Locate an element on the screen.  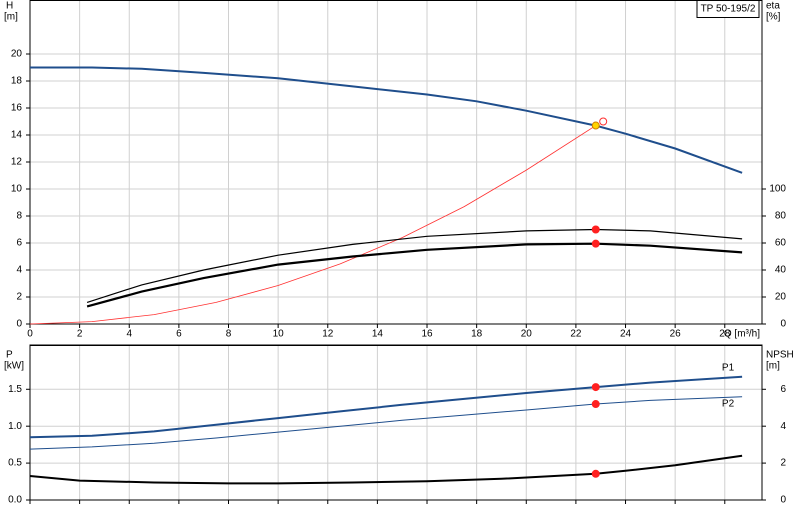
x-tick-label: 4 is located at coordinates (129, 334).